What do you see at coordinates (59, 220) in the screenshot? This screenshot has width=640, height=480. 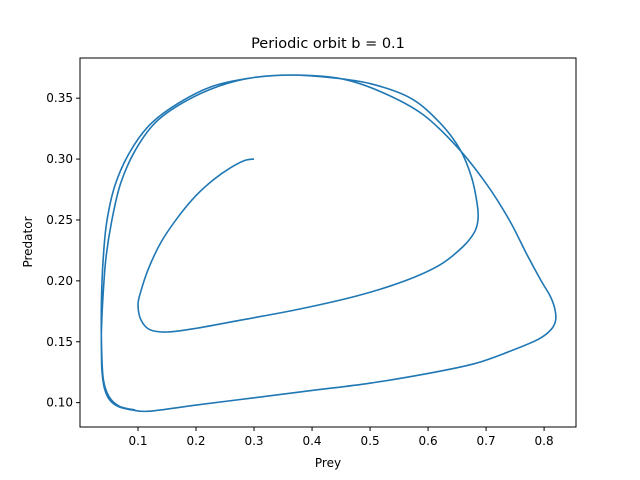 I see `y-tick-label: 0.25` at bounding box center [59, 220].